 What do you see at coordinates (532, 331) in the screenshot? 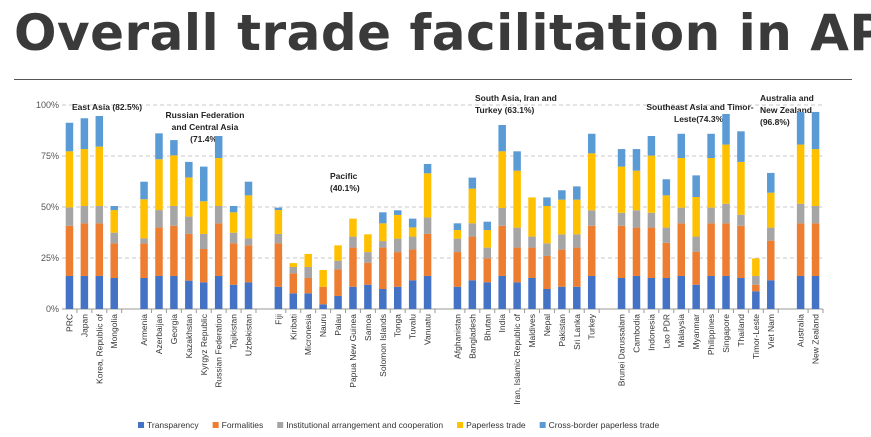
I see `x-tick-label: Maldives` at bounding box center [532, 331].